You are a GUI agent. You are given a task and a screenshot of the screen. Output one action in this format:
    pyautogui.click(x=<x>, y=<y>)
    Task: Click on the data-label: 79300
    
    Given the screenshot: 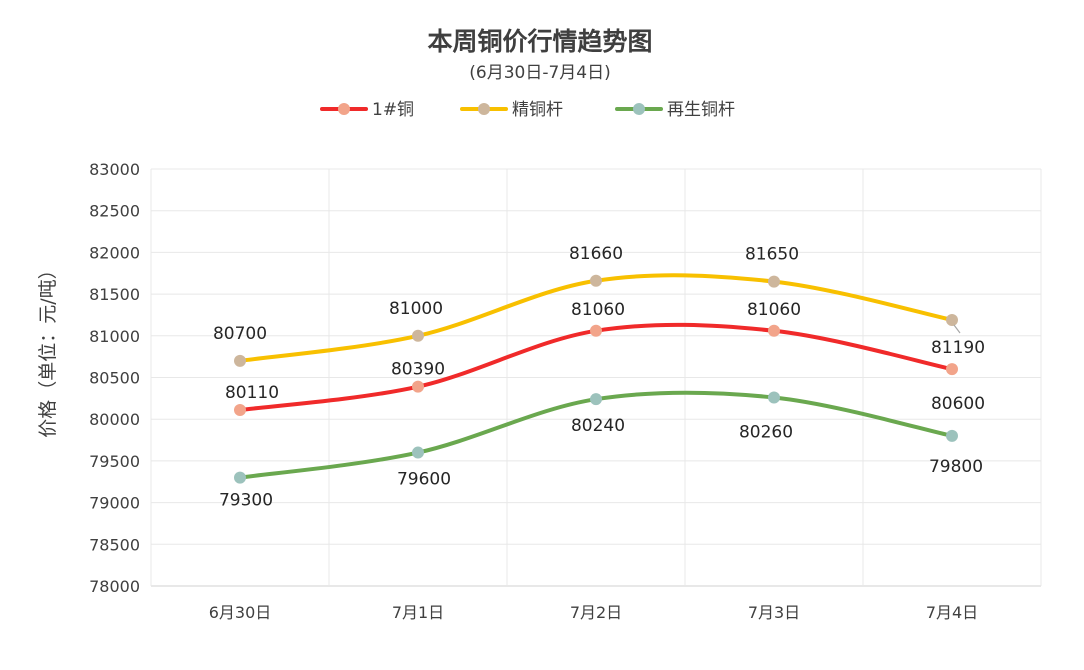 What is the action you would take?
    pyautogui.click(x=246, y=501)
    